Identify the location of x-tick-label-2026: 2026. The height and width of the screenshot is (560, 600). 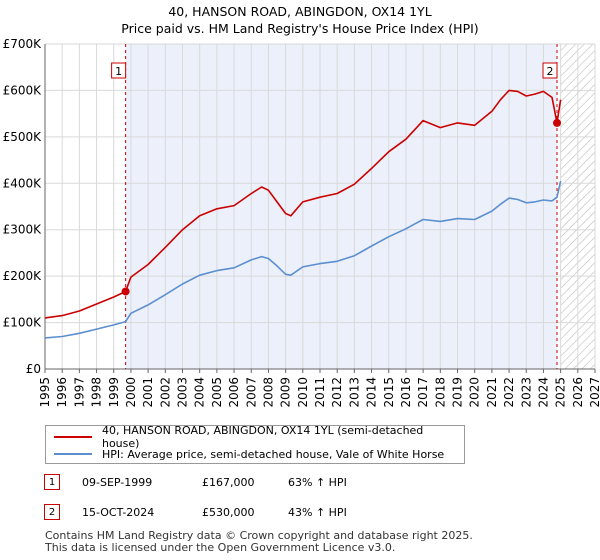
(578, 392).